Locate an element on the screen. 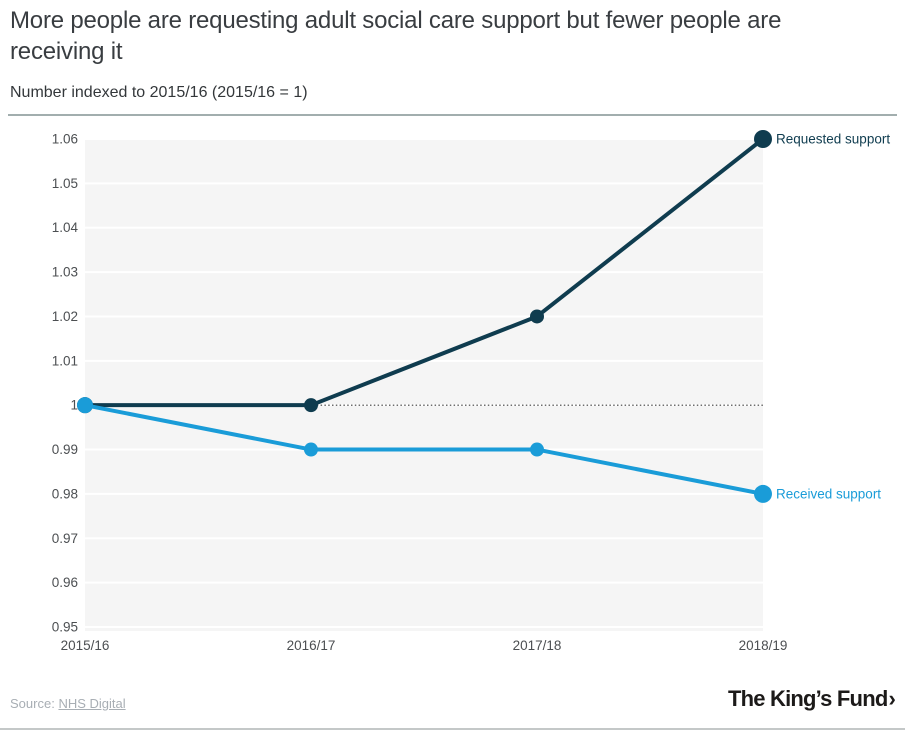 This screenshot has width=905, height=736. y-axis-tick-label: 1.01 is located at coordinates (65, 360).